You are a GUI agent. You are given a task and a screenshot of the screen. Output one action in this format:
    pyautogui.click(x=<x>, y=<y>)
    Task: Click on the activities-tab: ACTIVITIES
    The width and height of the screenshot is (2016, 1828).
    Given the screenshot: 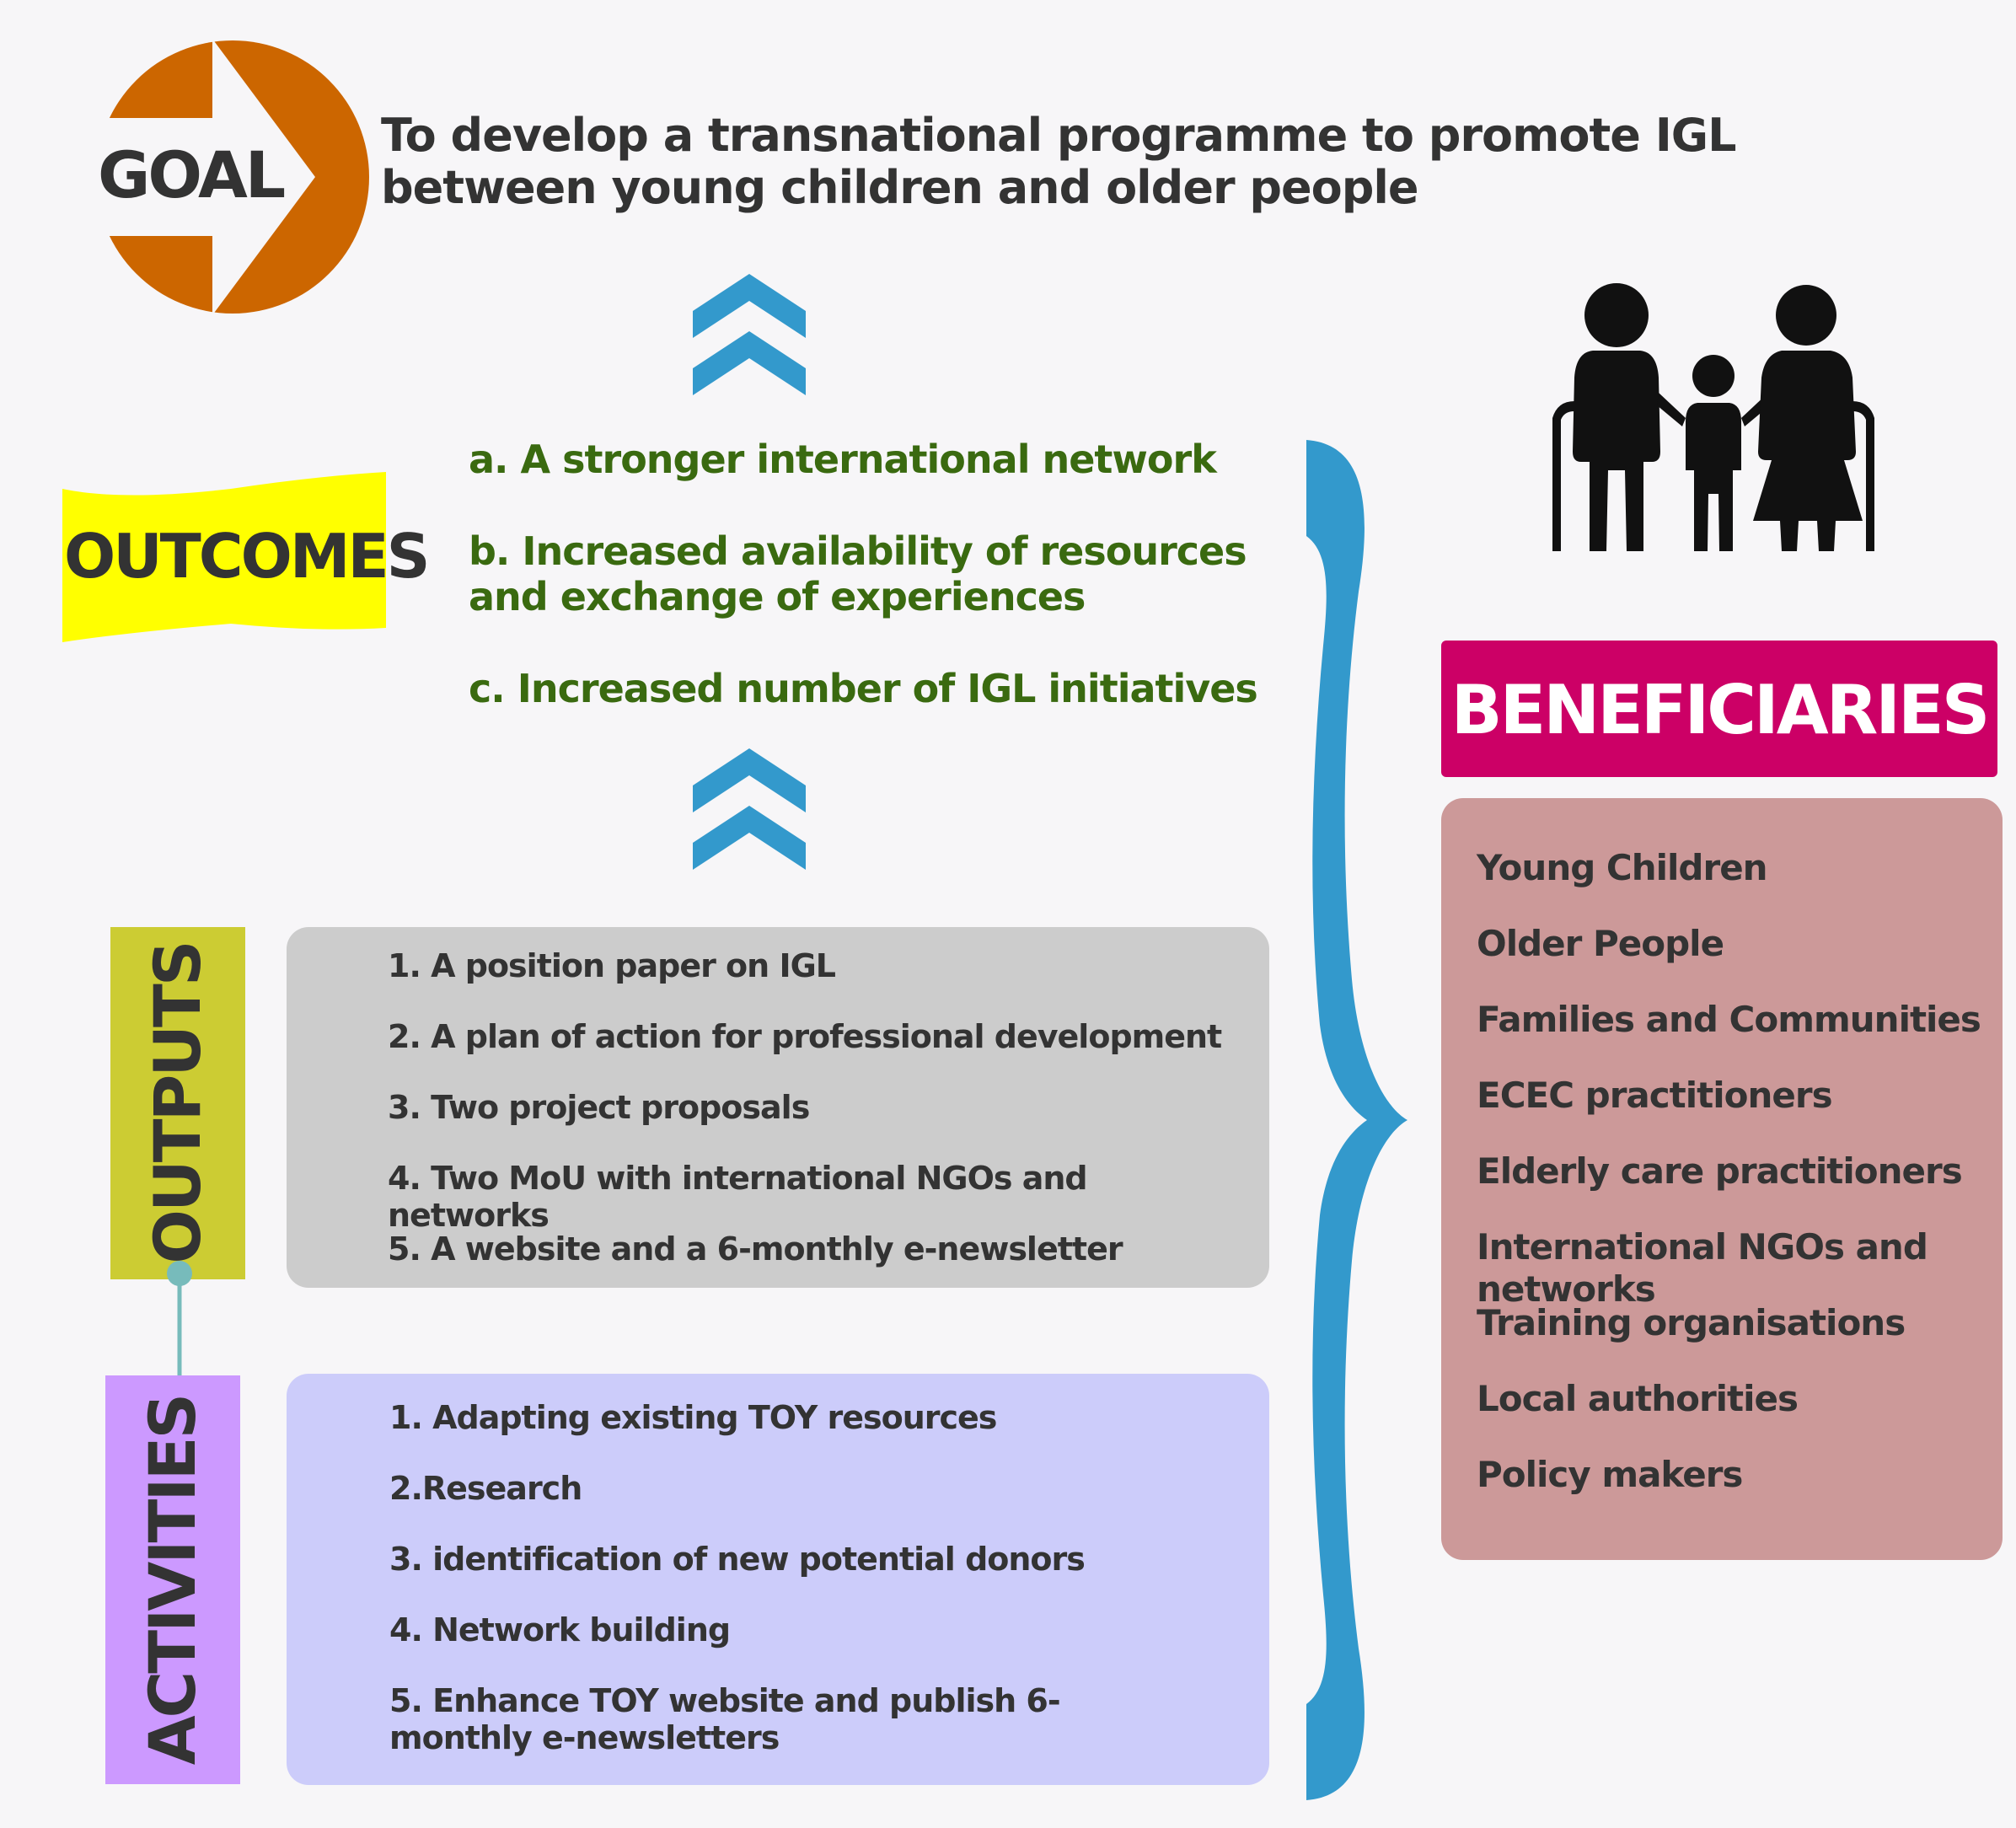 What is the action you would take?
    pyautogui.click(x=172, y=1579)
    